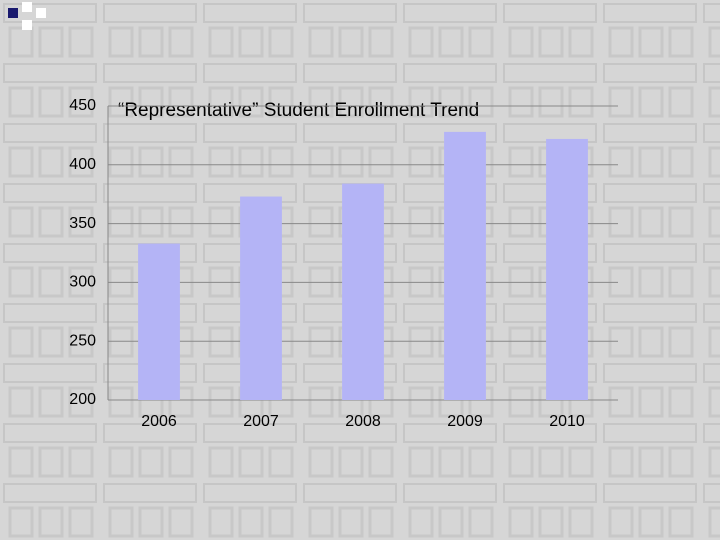 The image size is (720, 540). I want to click on y-tick-label: 450, so click(82, 105).